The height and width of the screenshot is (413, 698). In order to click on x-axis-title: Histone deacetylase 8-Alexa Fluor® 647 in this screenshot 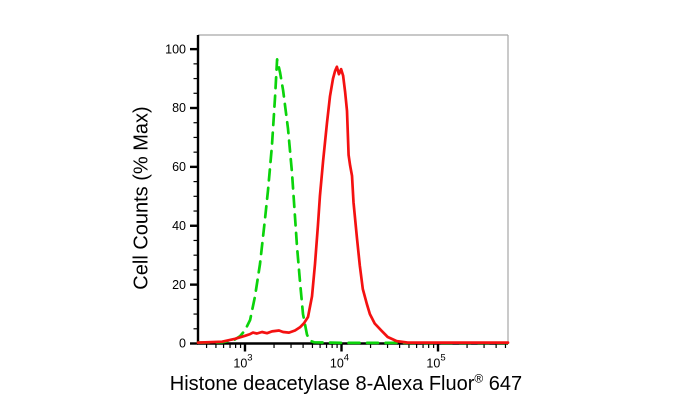, I will do `click(346, 383)`.